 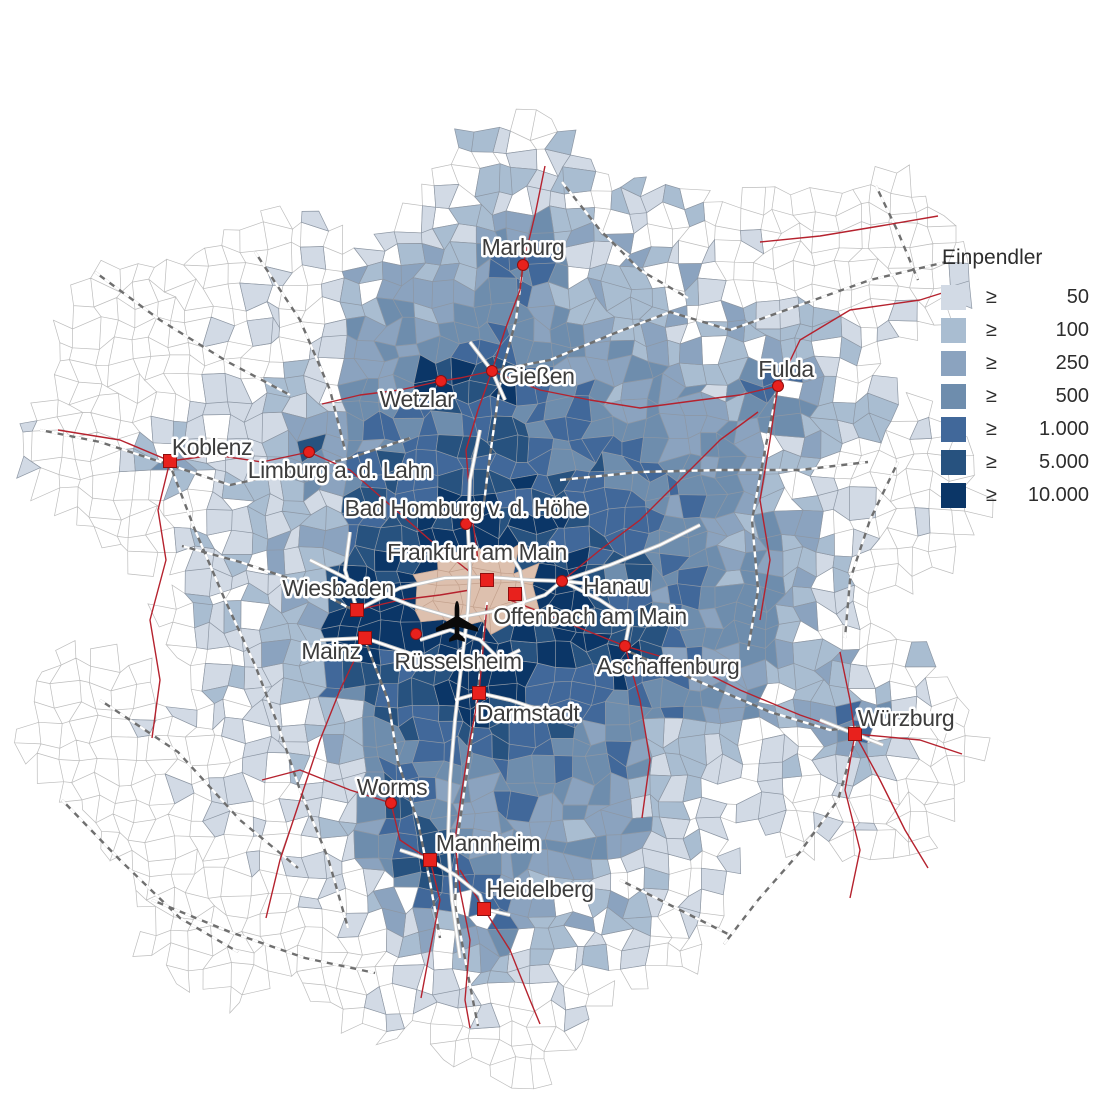 What do you see at coordinates (340, 470) in the screenshot?
I see `city-label: Limburg a. d. Lahn` at bounding box center [340, 470].